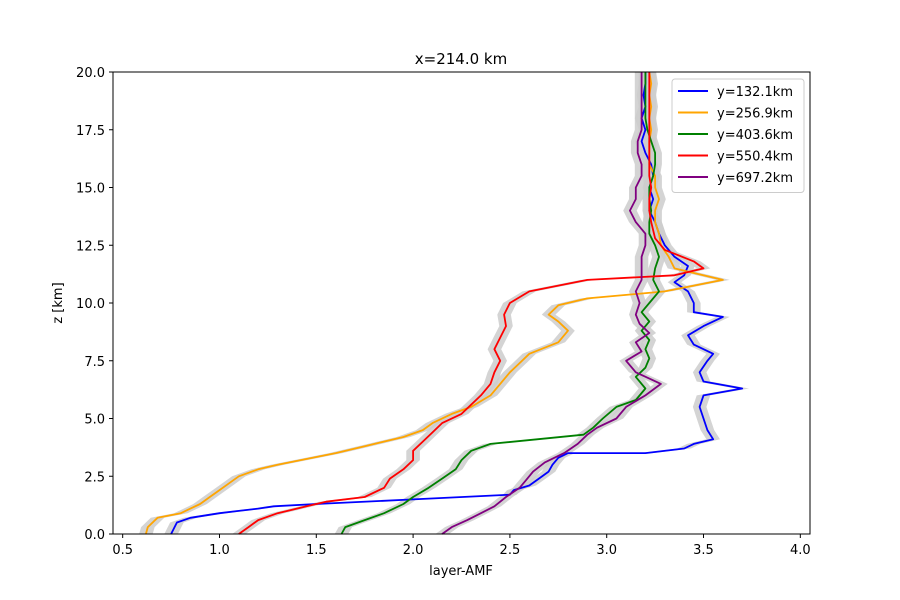 This screenshot has height=600, width=900. I want to click on chart-title: x=214.0 km, so click(461, 59).